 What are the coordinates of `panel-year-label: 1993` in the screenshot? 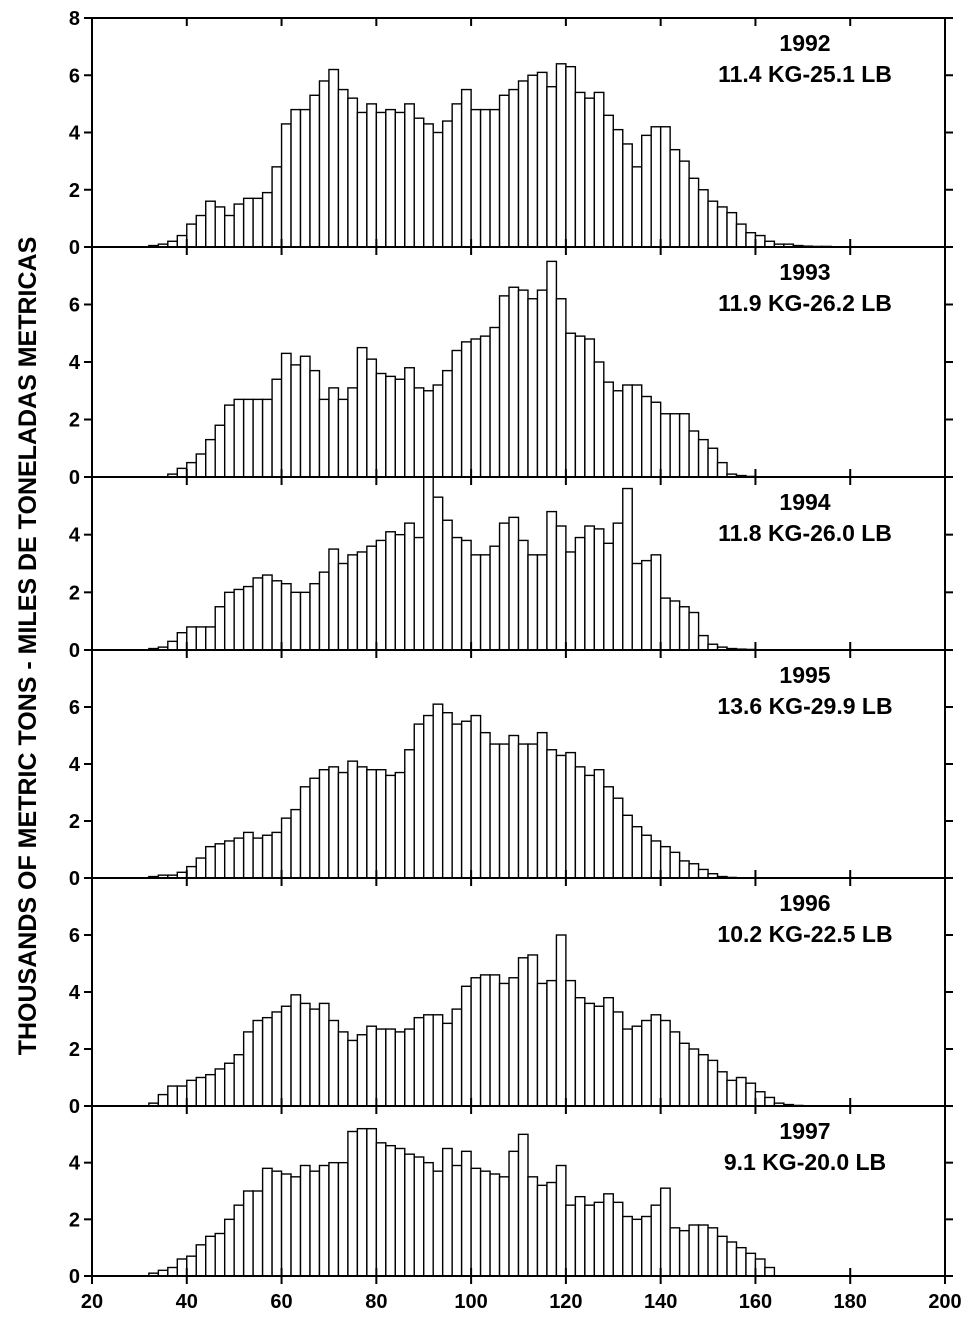 It's located at (804, 272).